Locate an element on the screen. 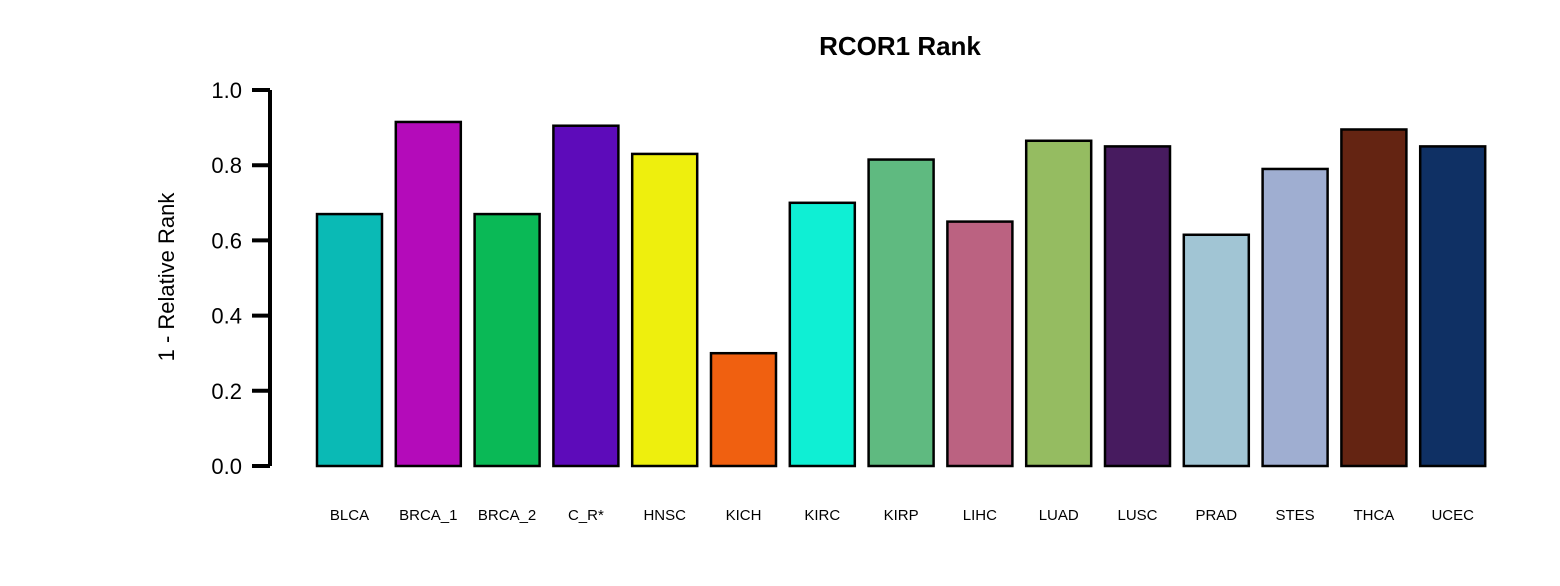  bar-ucec is located at coordinates (1452, 306).